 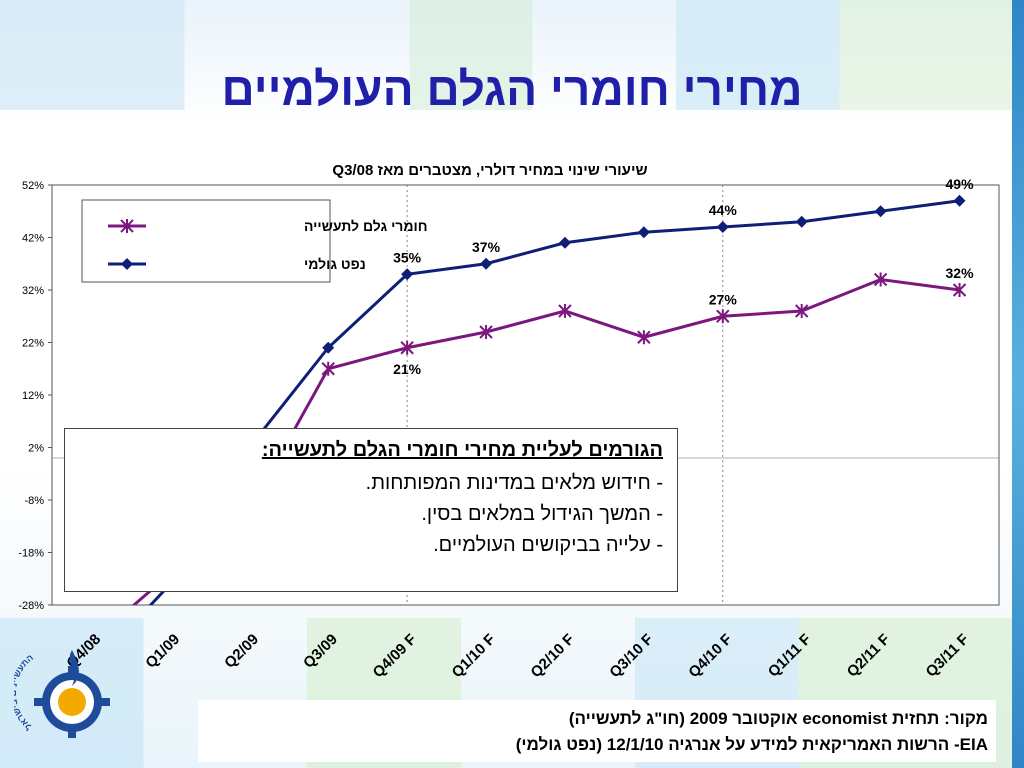 I want to click on x-tick-label: Q3/11 F, so click(x=948, y=656).